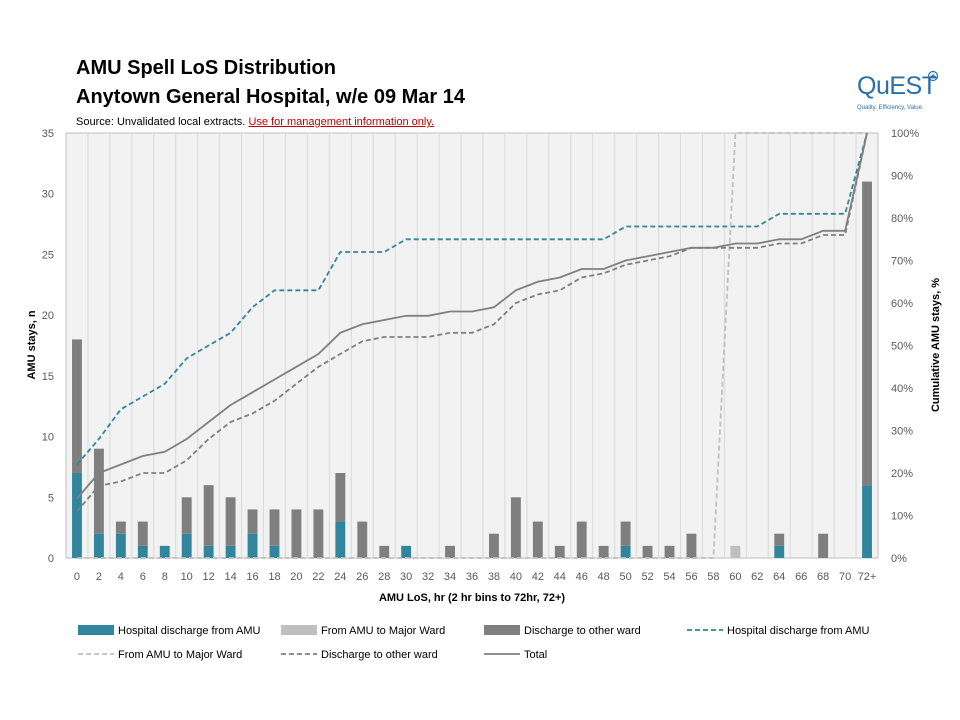 This screenshot has width=960, height=720. Describe the element at coordinates (362, 577) in the screenshot. I see `x-tick-label: 26` at that location.